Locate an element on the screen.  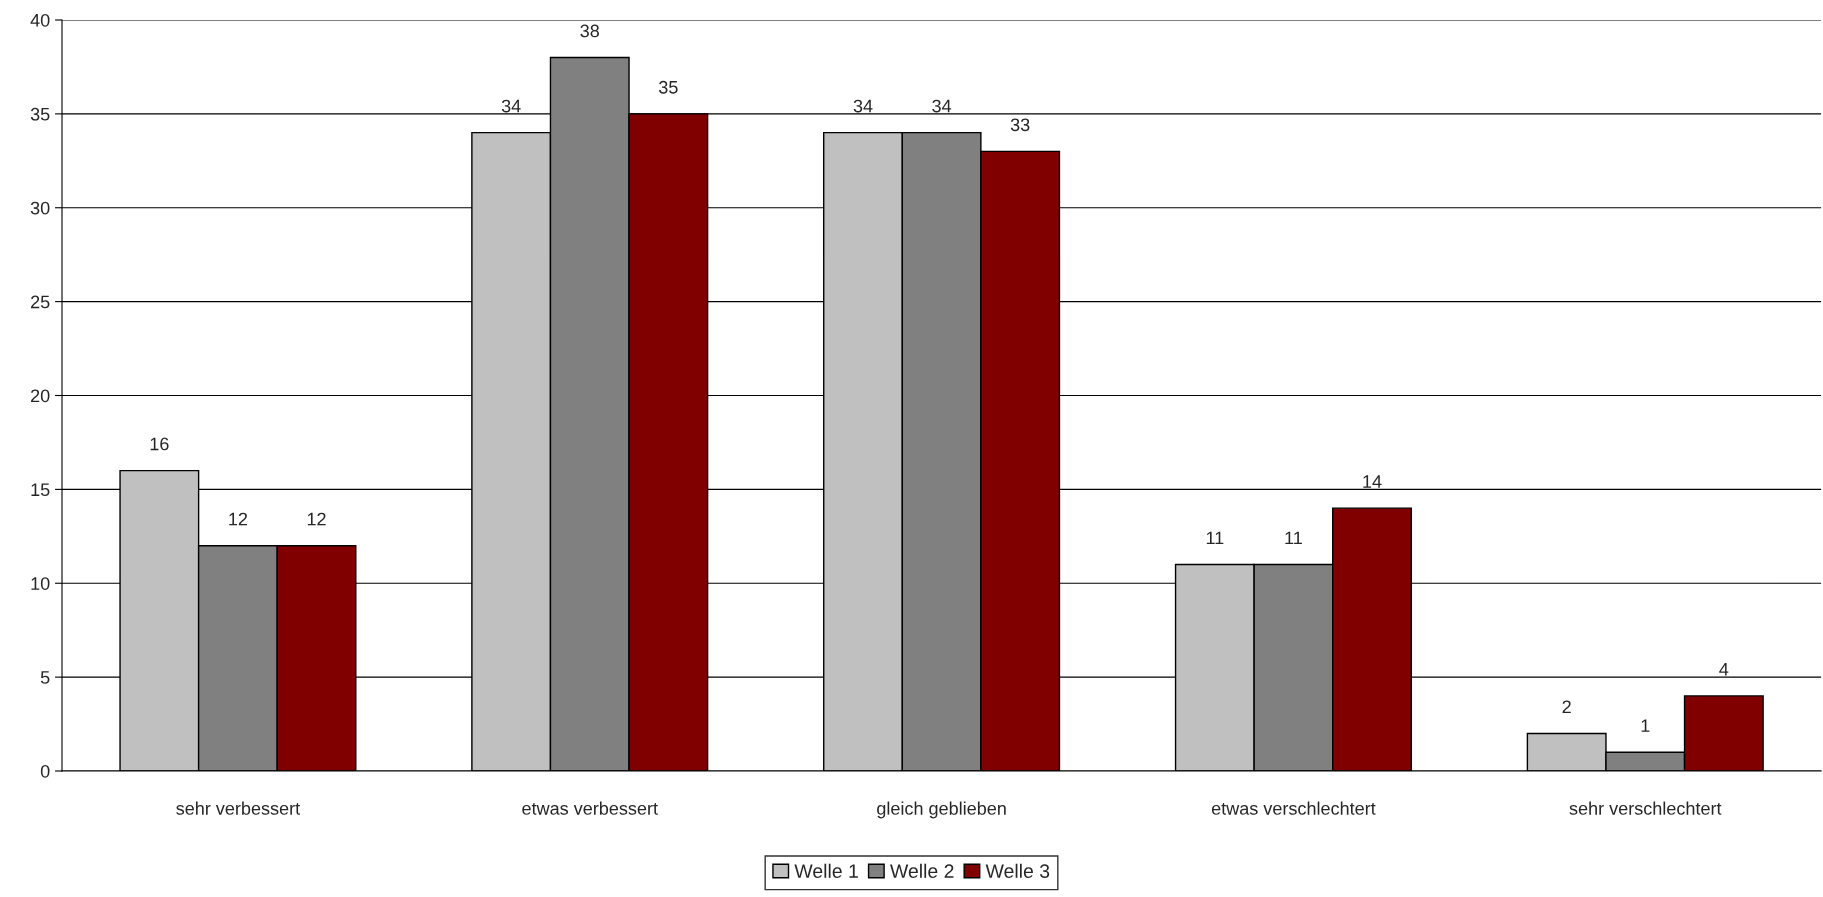
data-label: 2 is located at coordinates (1566, 707).